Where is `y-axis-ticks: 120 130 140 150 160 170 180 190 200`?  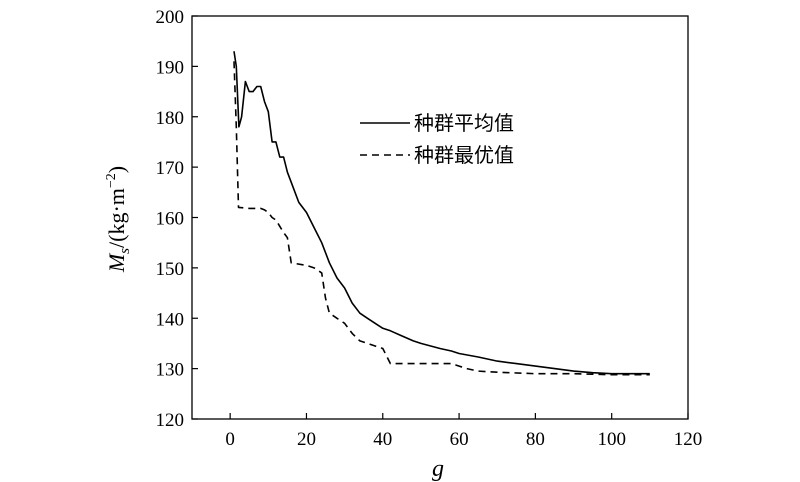 y-axis-ticks: 120 130 140 150 160 170 180 190 200 is located at coordinates (177, 219).